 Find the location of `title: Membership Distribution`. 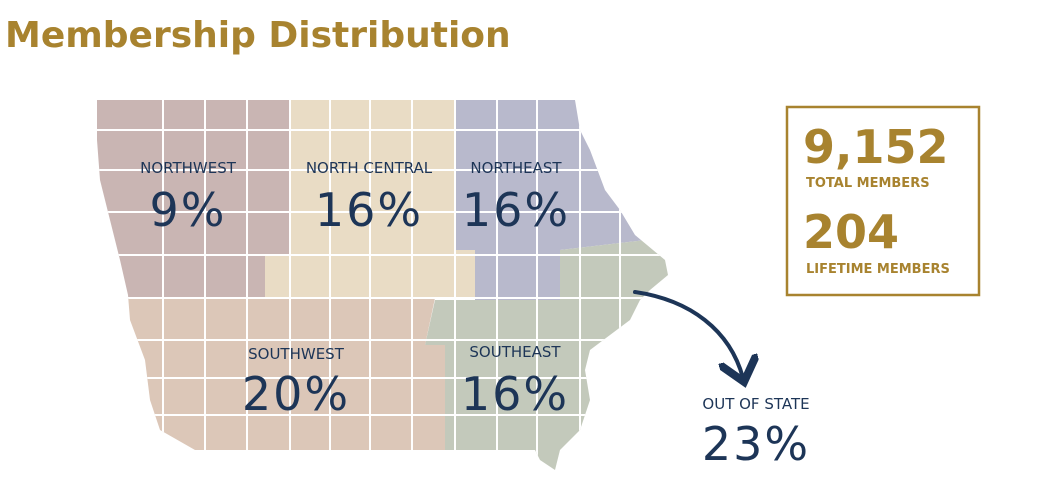

title: Membership Distribution is located at coordinates (258, 35).